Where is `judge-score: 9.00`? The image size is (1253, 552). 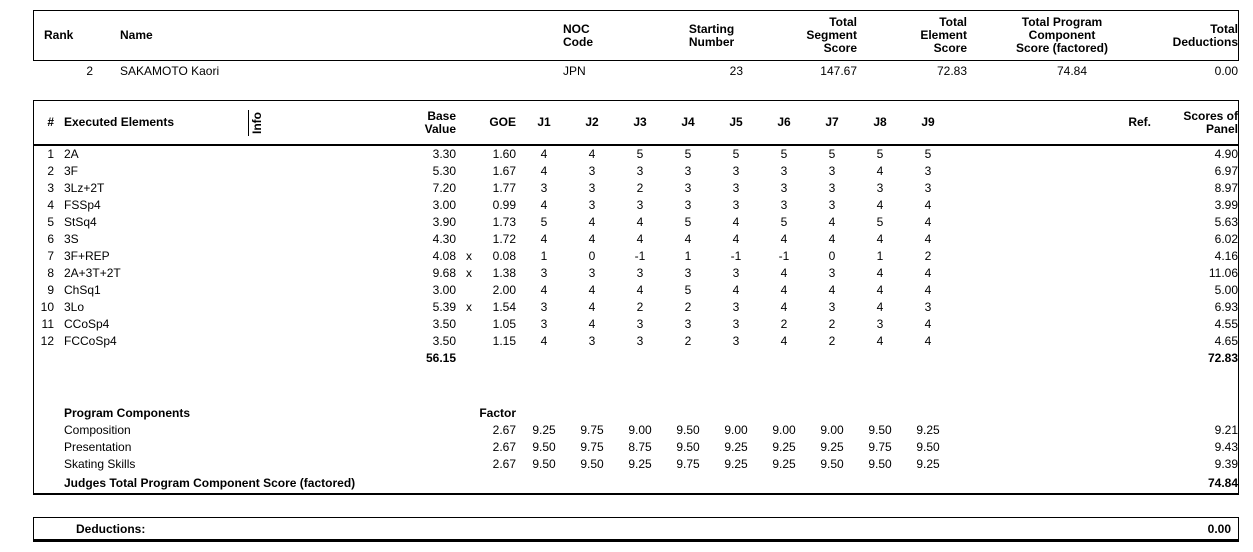 judge-score: 9.00 is located at coordinates (736, 430).